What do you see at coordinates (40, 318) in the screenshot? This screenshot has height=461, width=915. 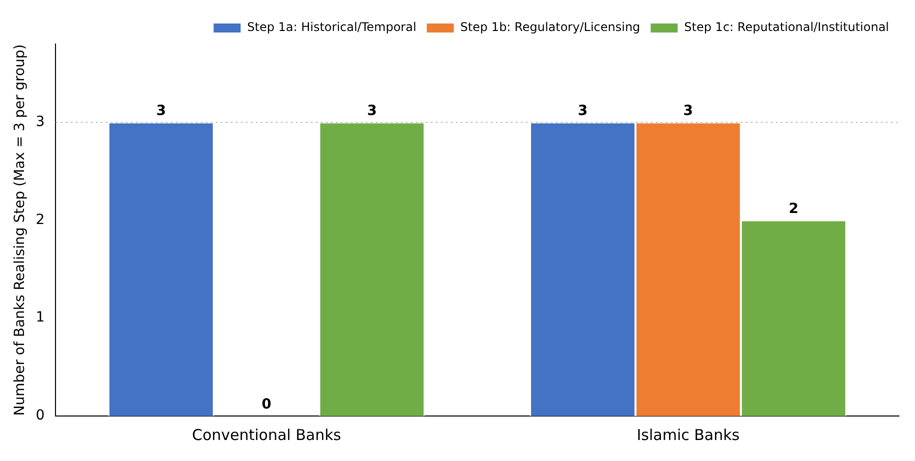 I see `y-tick-label: 1` at bounding box center [40, 318].